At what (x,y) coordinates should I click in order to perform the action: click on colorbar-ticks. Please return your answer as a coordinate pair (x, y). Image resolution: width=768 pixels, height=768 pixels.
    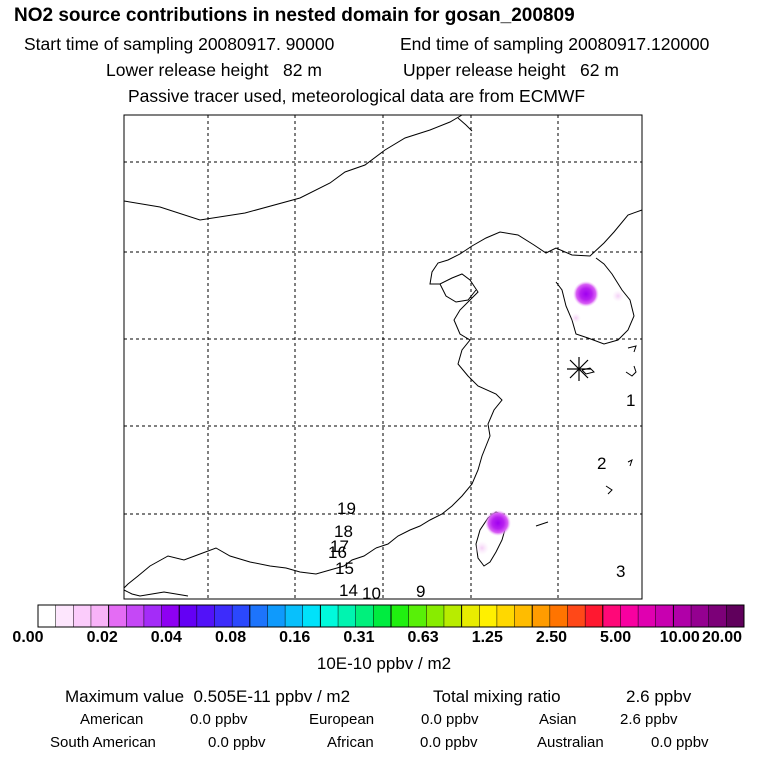
    Looking at the image, I should click on (391, 616).